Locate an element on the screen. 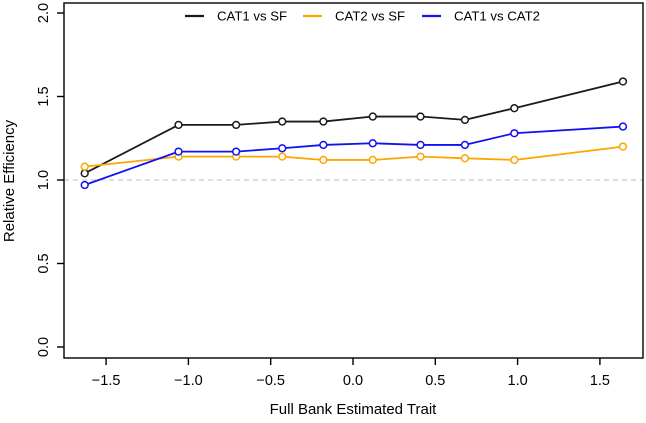 Image resolution: width=646 pixels, height=423 pixels. legend-item-cat2-vs-sf: CAT2 vs SF is located at coordinates (354, 16).